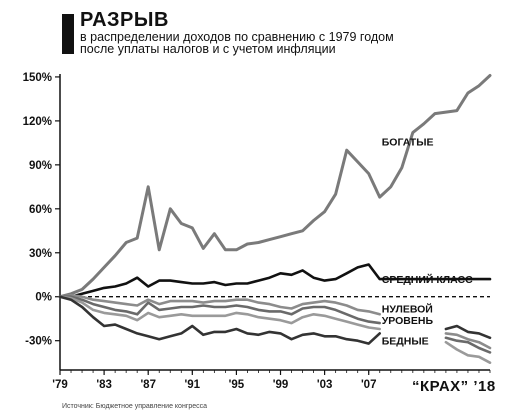 This screenshot has width=520, height=415. Describe the element at coordinates (148, 385) in the screenshot. I see `x-tick-label: '87` at that location.